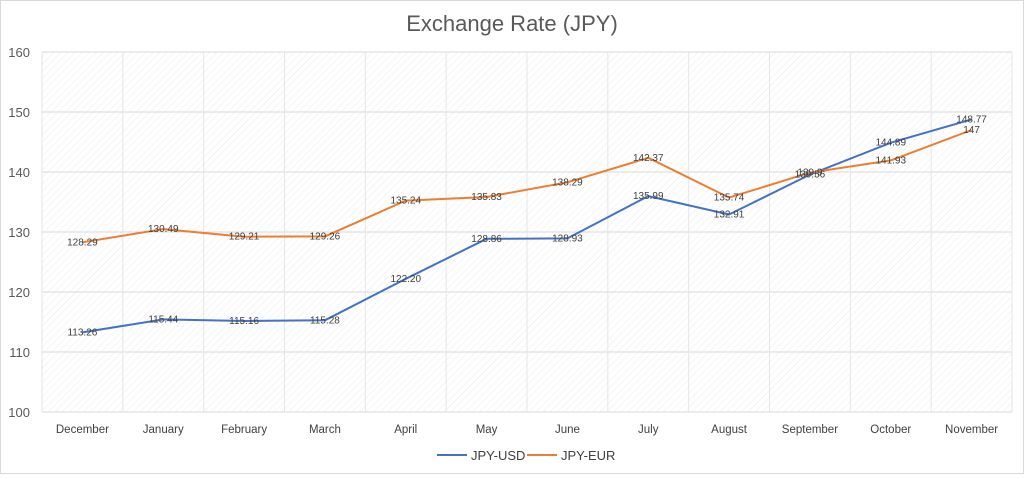 The width and height of the screenshot is (1024, 479). Describe the element at coordinates (405, 201) in the screenshot. I see `data-label: 135.24` at that location.